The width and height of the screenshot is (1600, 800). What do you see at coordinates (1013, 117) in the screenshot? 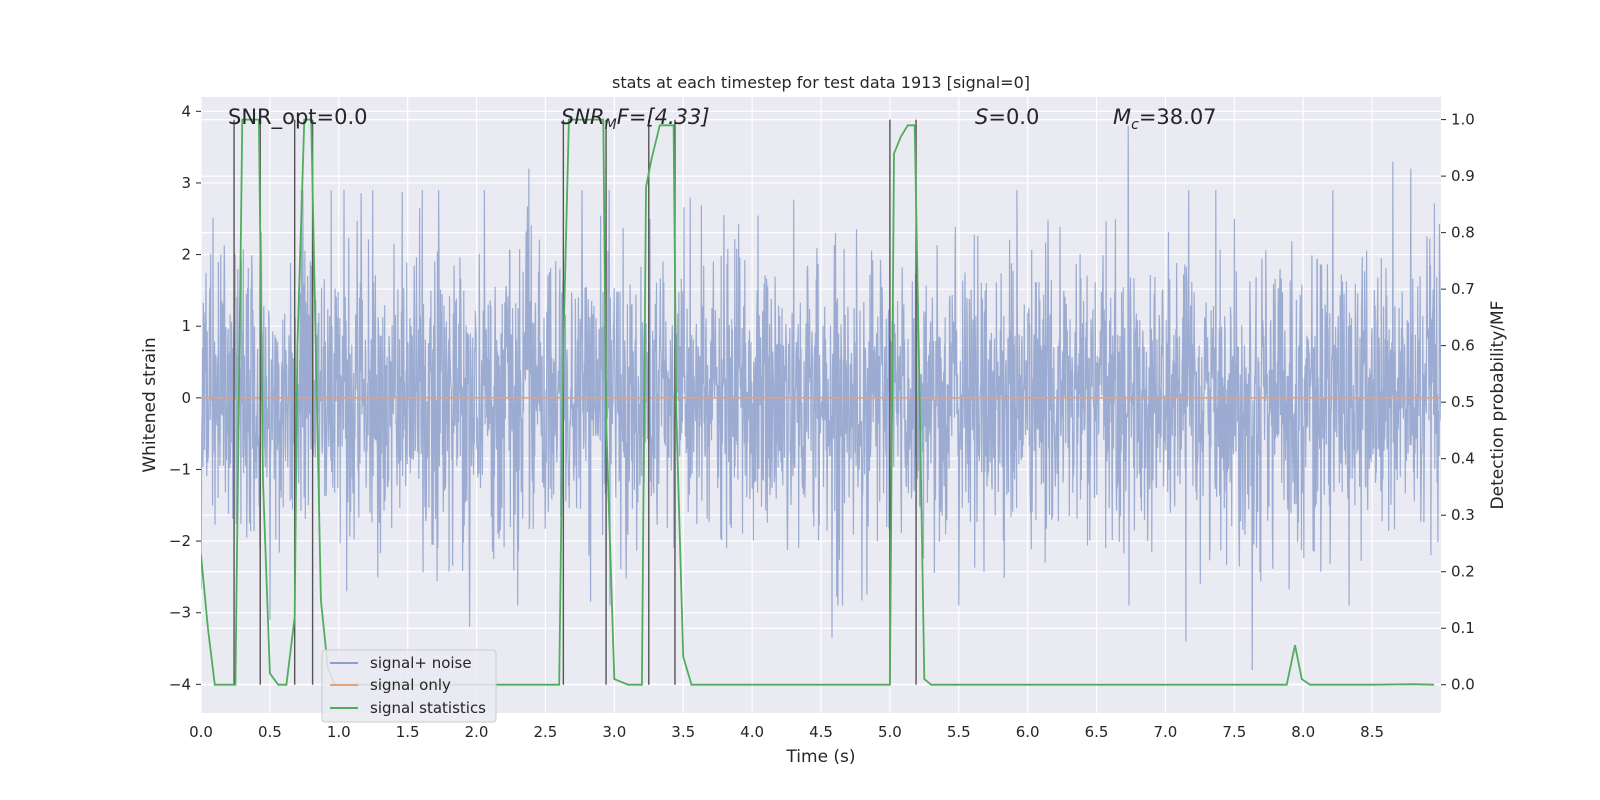
I see `s-rest: =0.0` at bounding box center [1013, 117].